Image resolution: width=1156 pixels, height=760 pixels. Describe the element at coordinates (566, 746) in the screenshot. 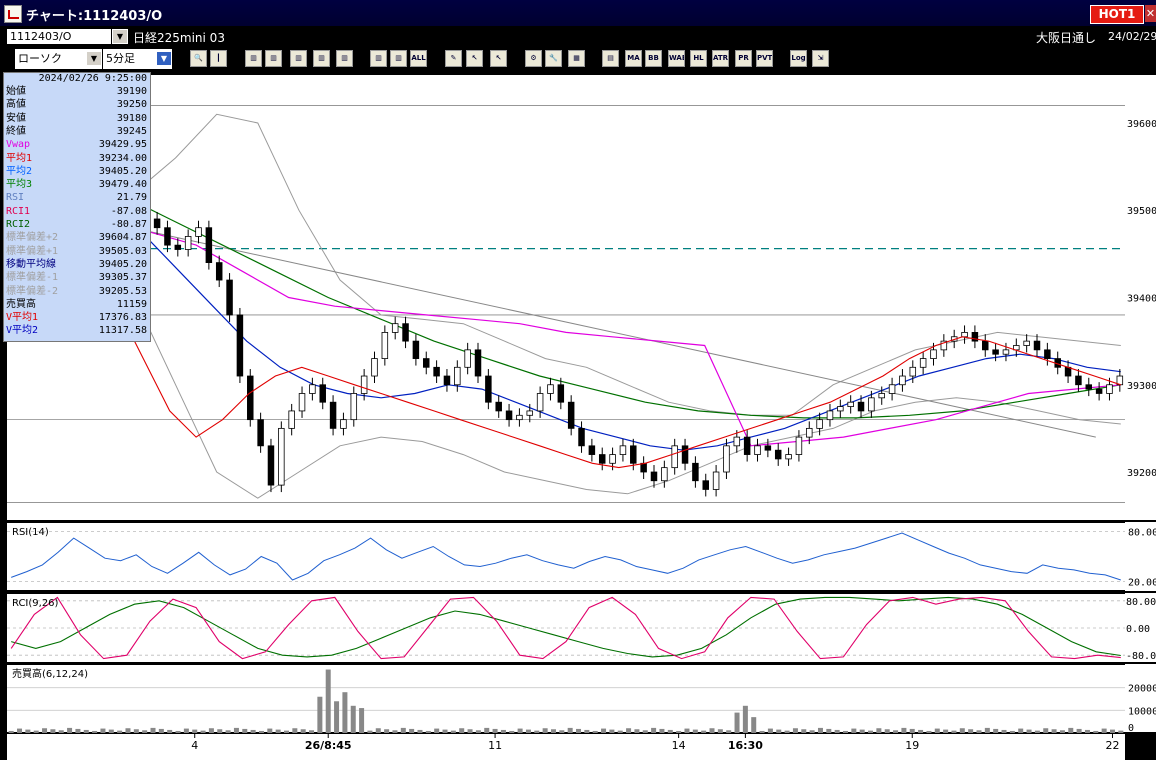

I see `x-axis-area` at that location.